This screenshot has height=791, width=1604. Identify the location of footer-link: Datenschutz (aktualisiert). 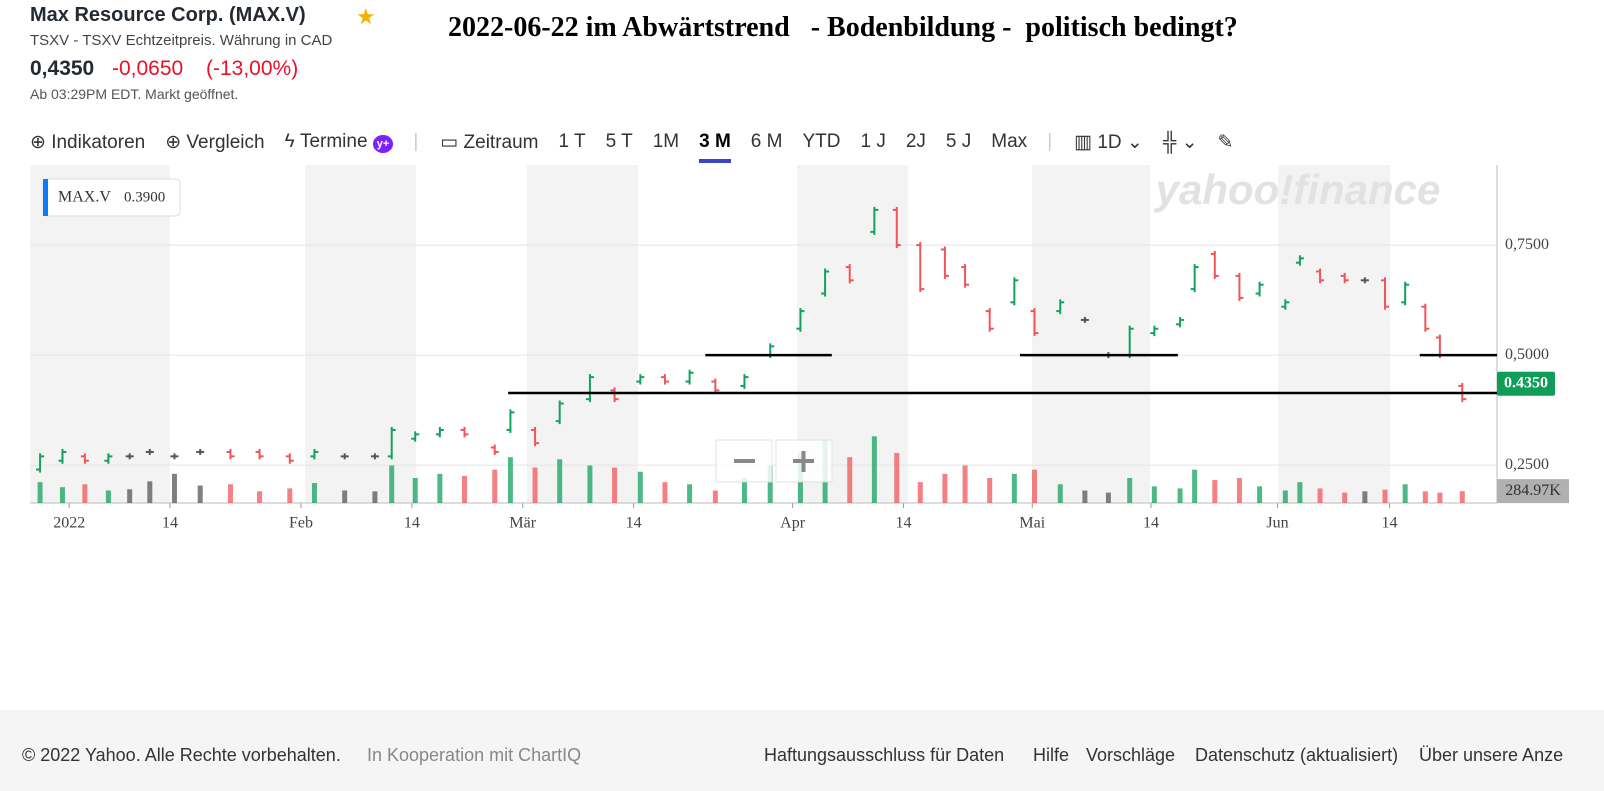
(1297, 755).